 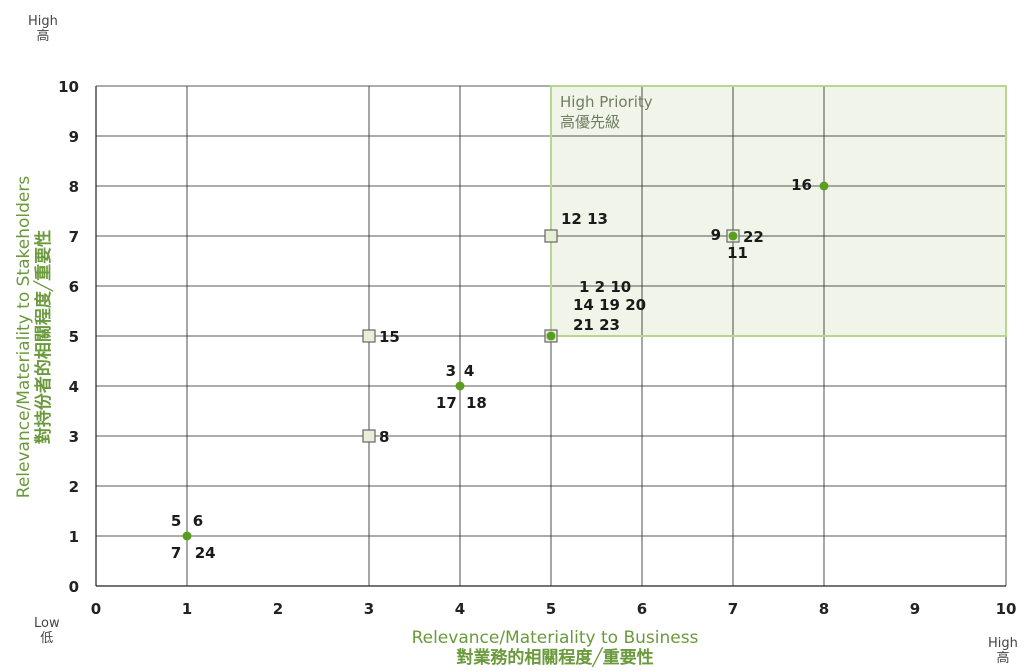 What do you see at coordinates (74, 187) in the screenshot?
I see `y-tick-label-8: 8` at bounding box center [74, 187].